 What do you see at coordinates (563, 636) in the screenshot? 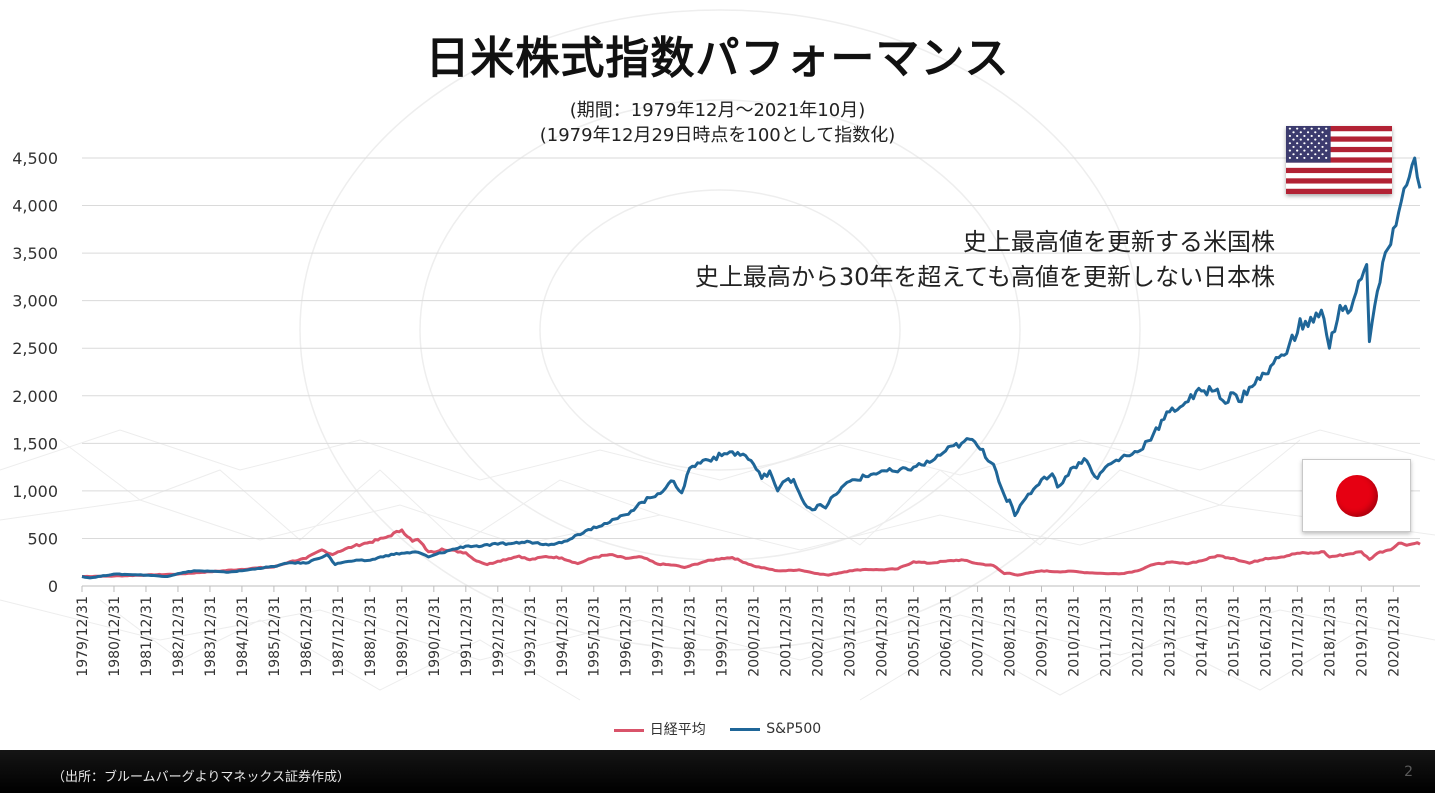
I see `x-tick-label: 1994/12/31` at bounding box center [563, 636].